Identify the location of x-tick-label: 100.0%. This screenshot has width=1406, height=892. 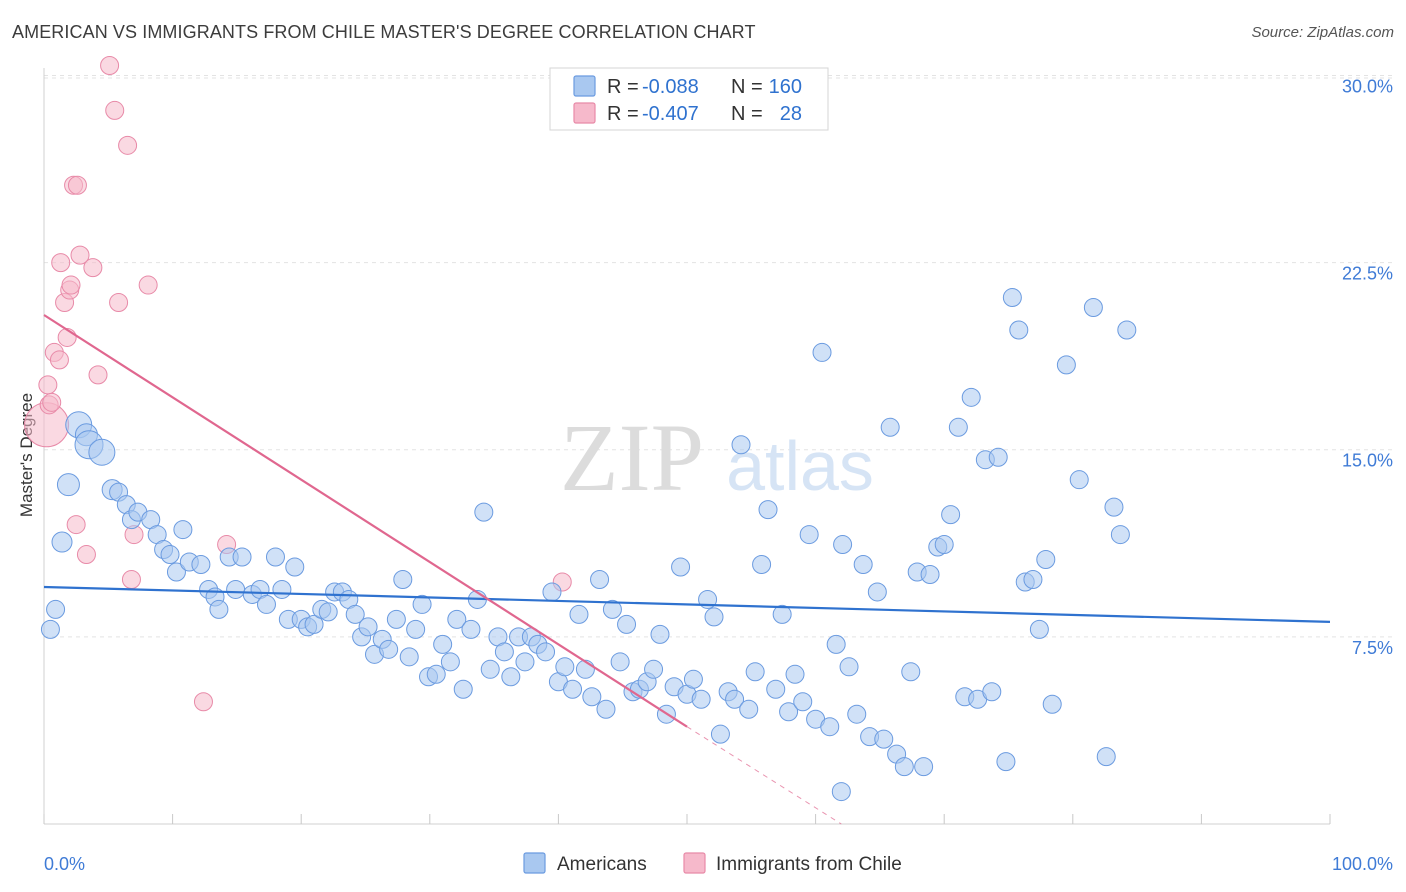
(1362, 864).